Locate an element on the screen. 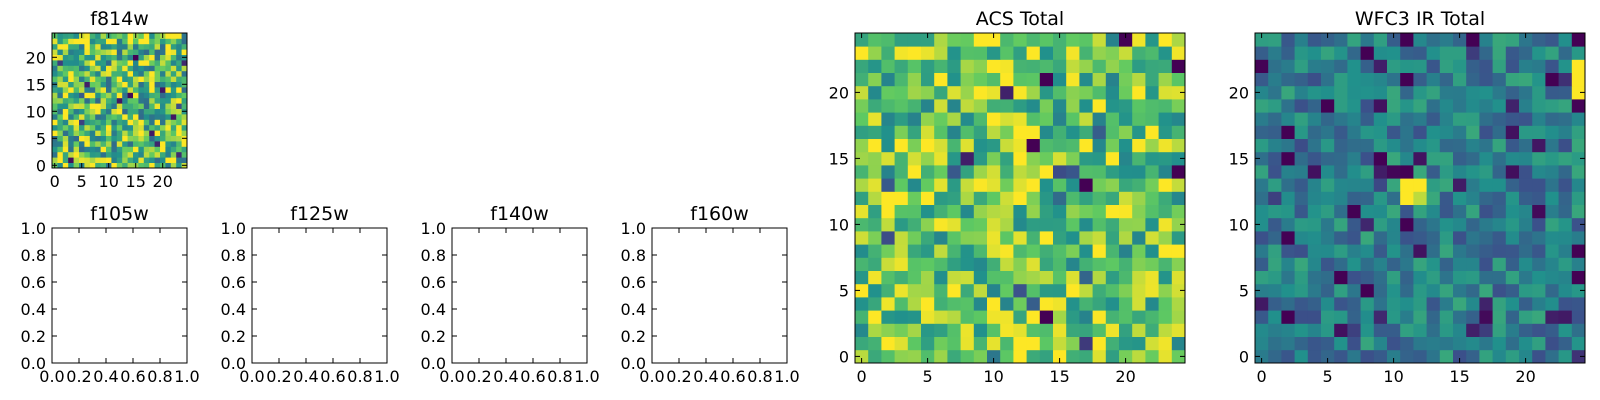  panel-title-acs-total: ACS Total is located at coordinates (1020, 19).